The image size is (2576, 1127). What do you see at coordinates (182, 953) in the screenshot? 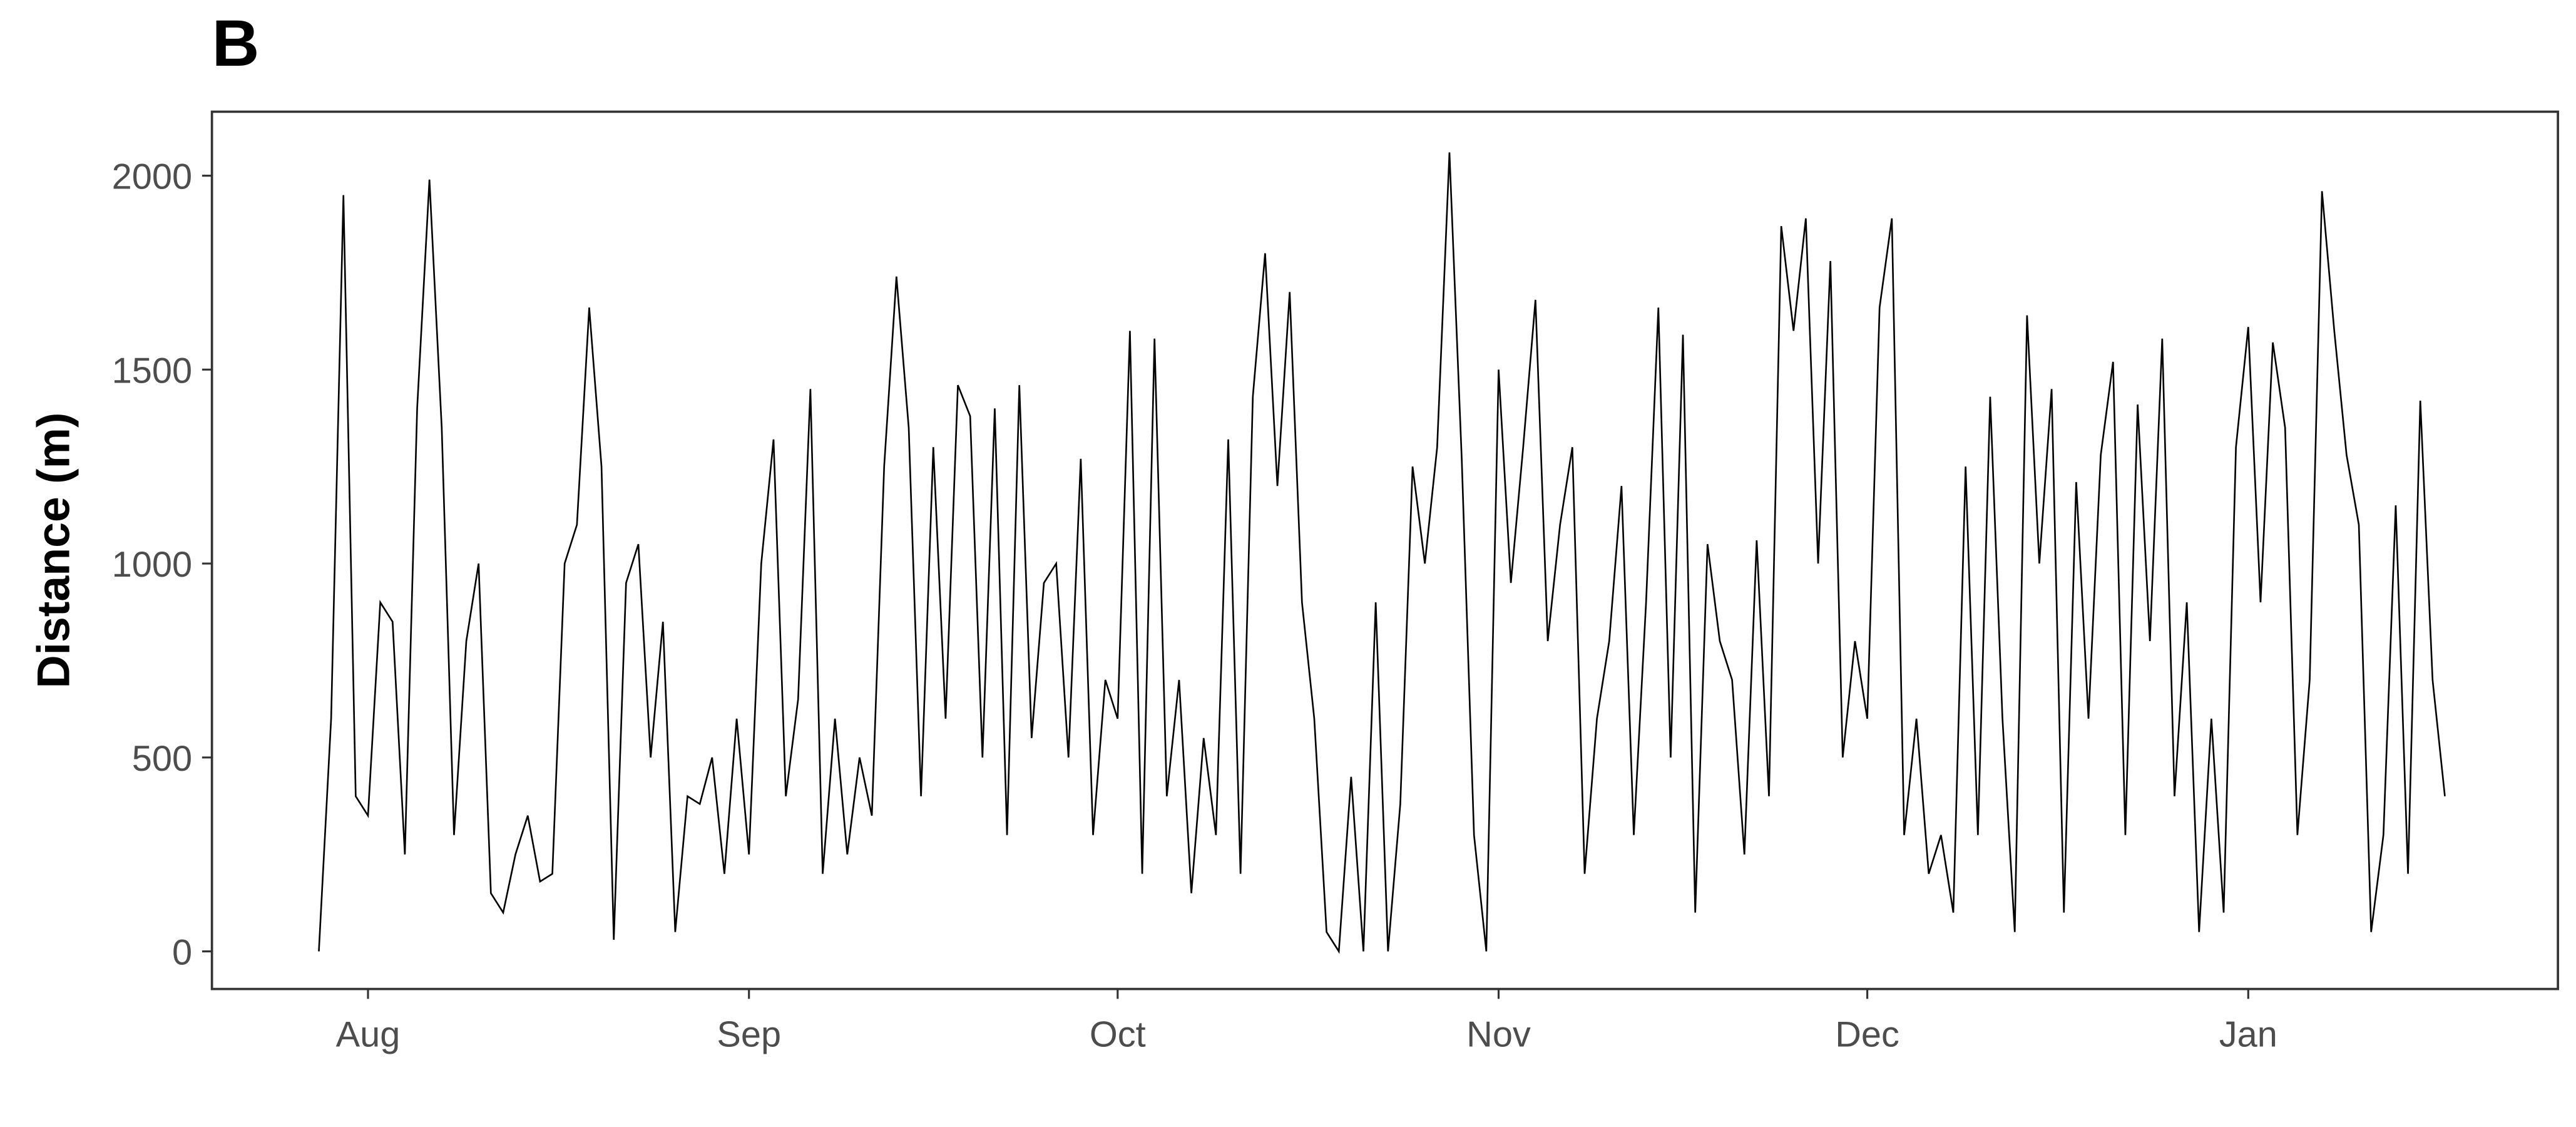
I see `y-tick-label: 0` at bounding box center [182, 953].